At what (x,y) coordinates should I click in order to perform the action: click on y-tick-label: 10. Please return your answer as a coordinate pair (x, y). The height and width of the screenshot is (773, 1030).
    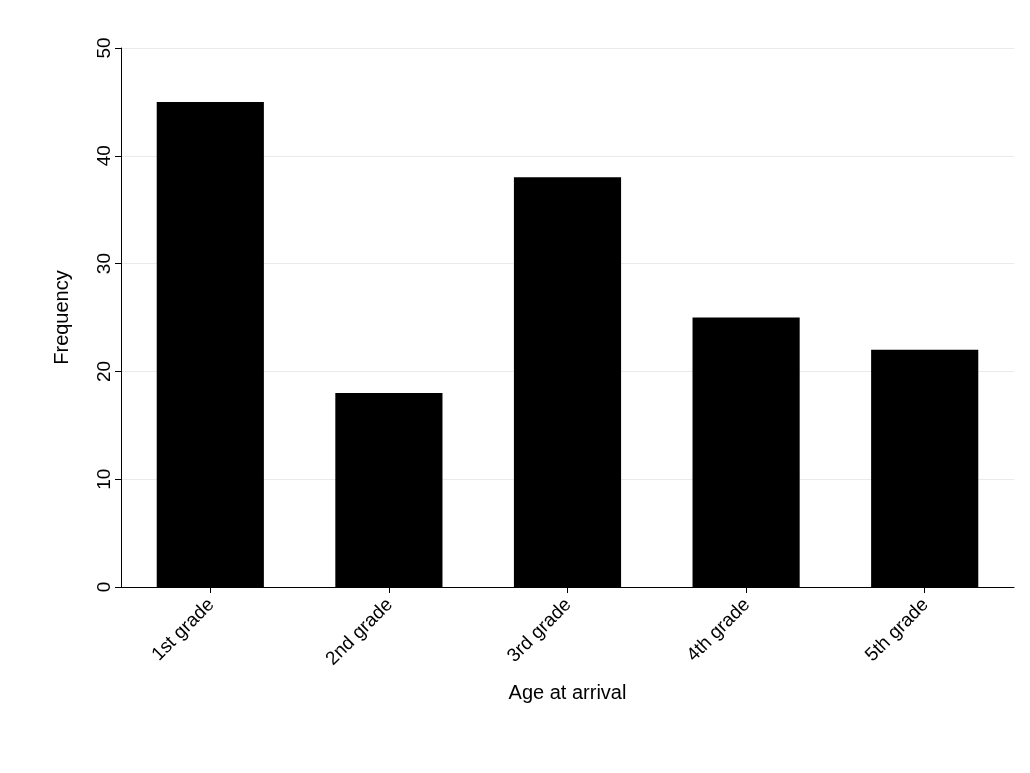
    Looking at the image, I should click on (103, 479).